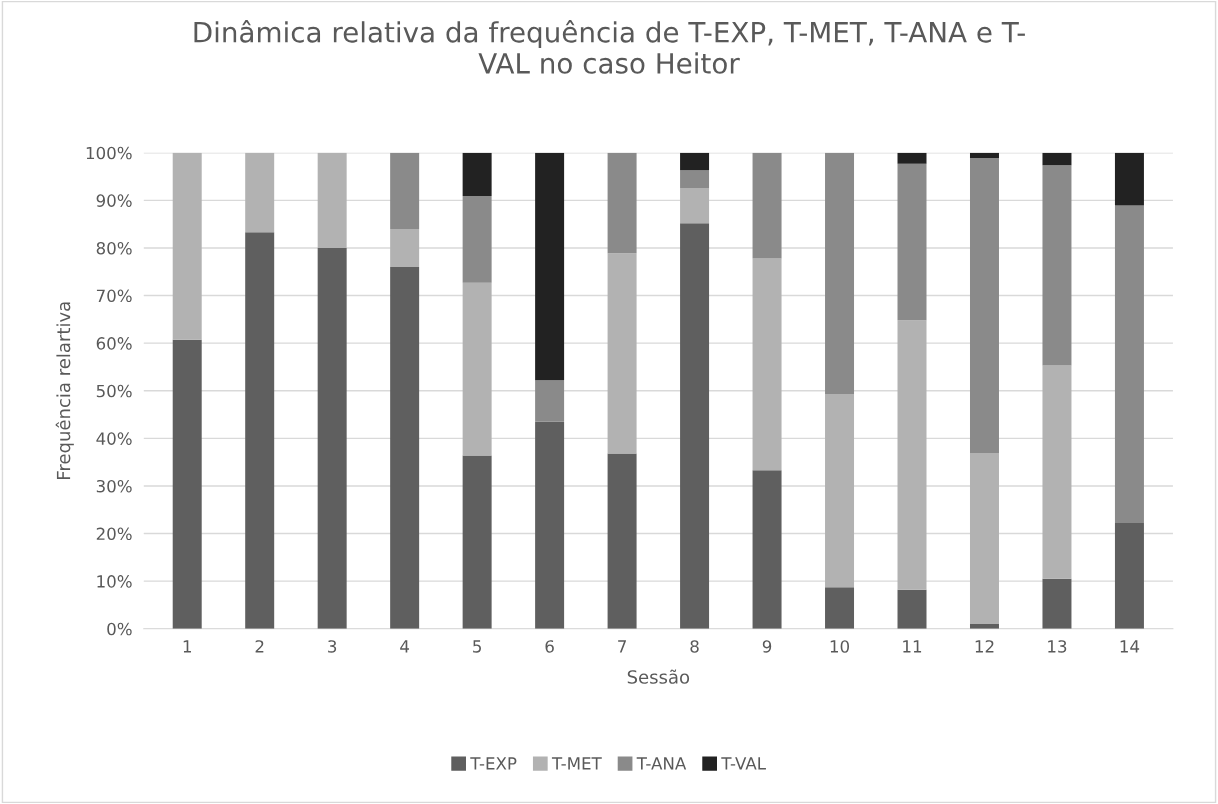 The width and height of the screenshot is (1218, 804). What do you see at coordinates (743, 763) in the screenshot?
I see `legend-label: T-VAL` at bounding box center [743, 763].